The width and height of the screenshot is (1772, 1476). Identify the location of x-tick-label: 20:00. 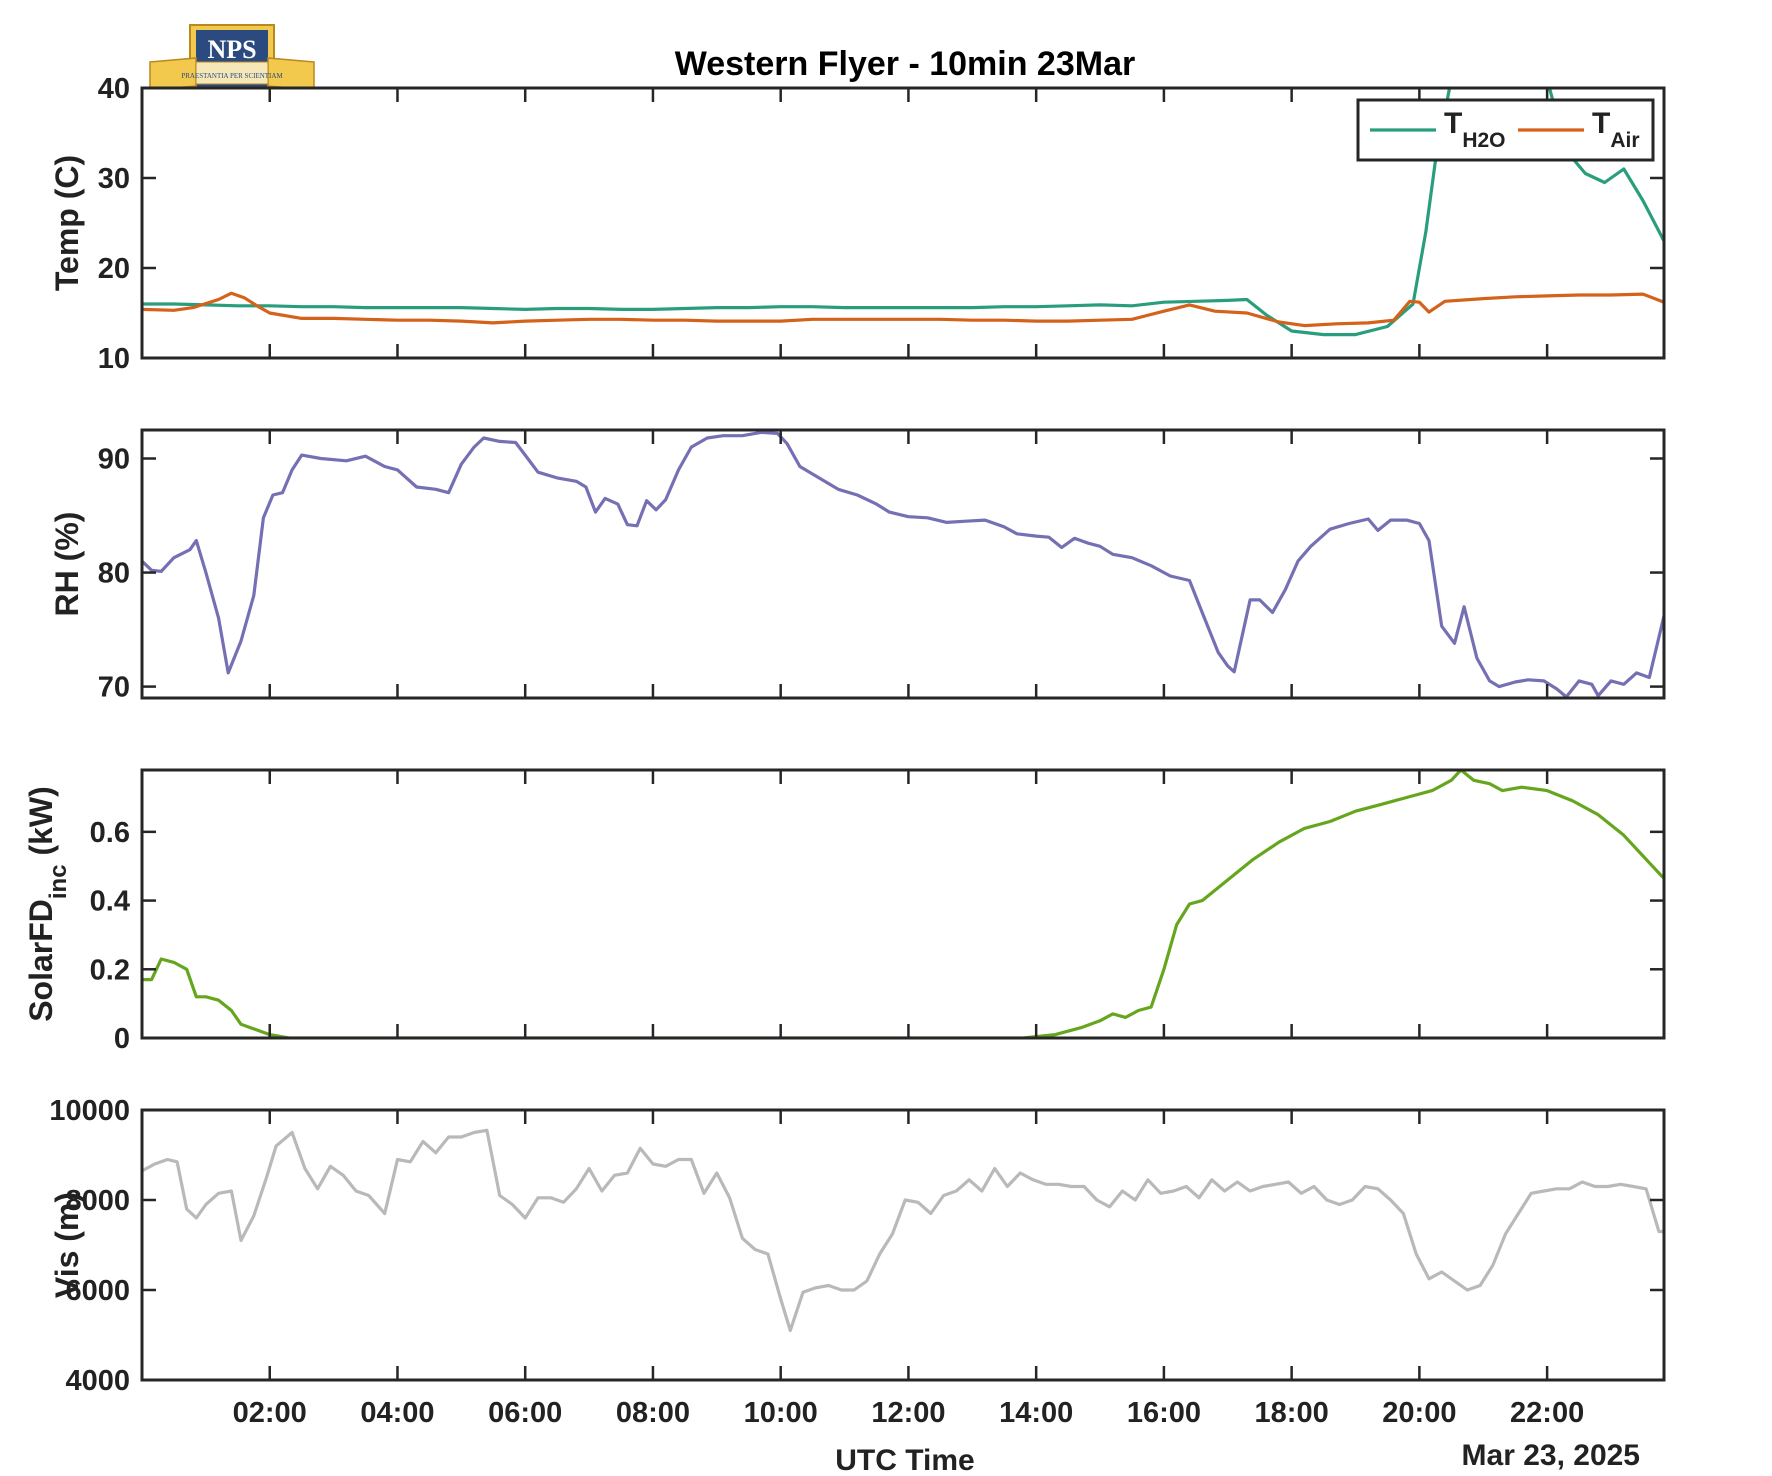
(1419, 1413).